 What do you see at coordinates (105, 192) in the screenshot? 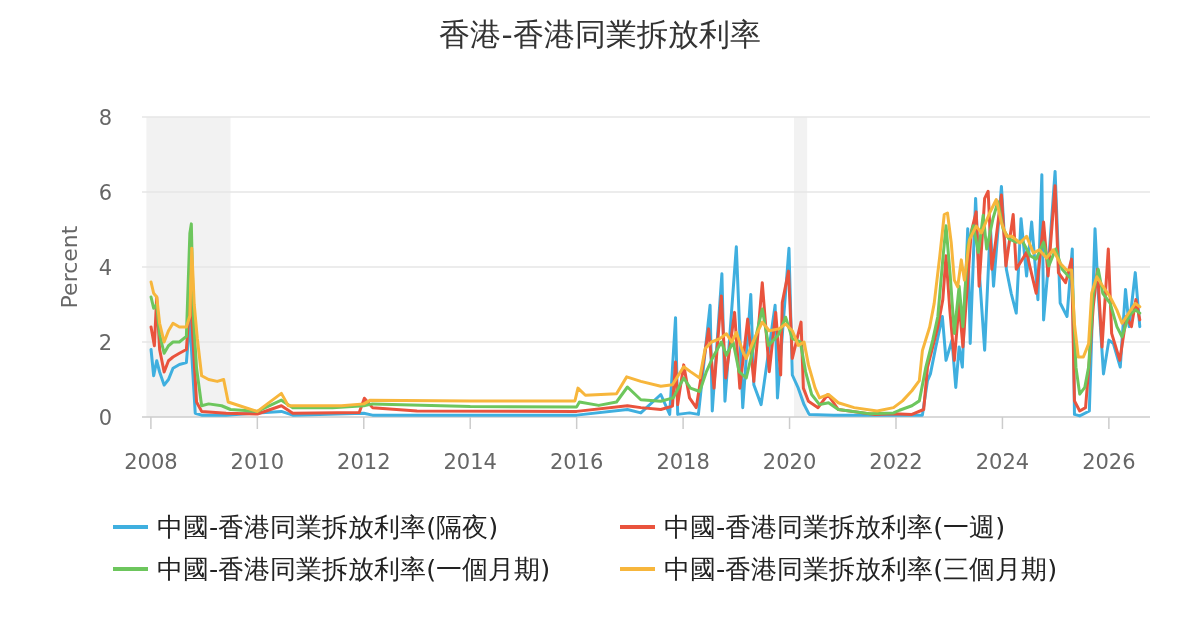
I see `y-tick-label: 6` at bounding box center [105, 192].